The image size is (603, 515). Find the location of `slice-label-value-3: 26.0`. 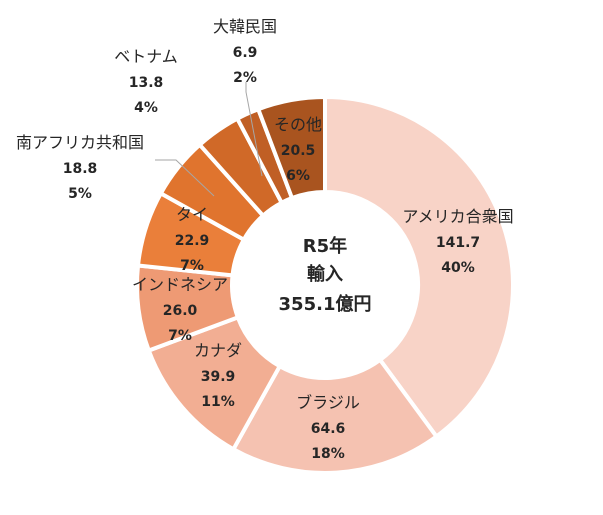

slice-label-value-3: 26.0 is located at coordinates (180, 311).